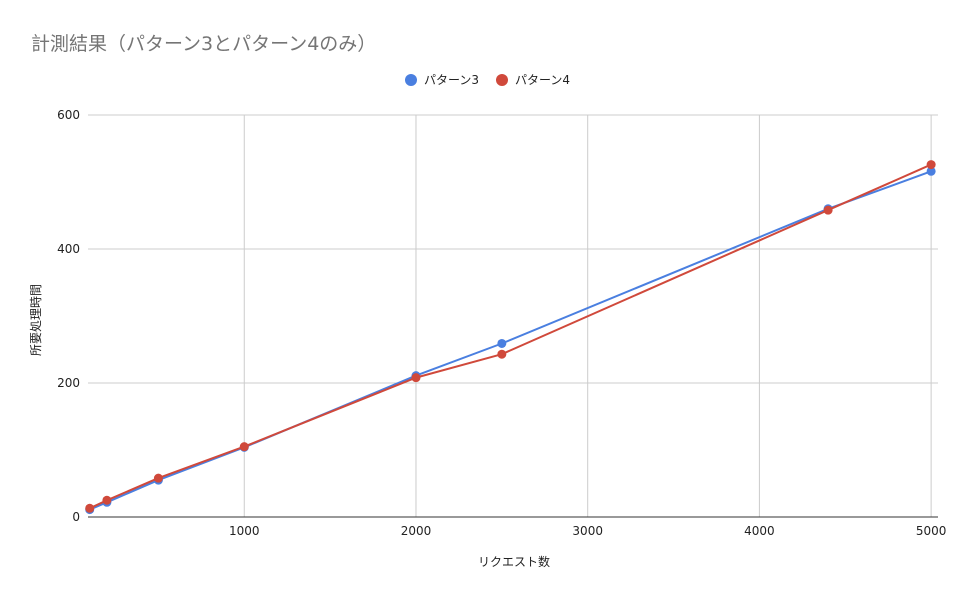 This screenshot has height=604, width=970. What do you see at coordinates (68, 383) in the screenshot?
I see `y-tick-label: 200` at bounding box center [68, 383].